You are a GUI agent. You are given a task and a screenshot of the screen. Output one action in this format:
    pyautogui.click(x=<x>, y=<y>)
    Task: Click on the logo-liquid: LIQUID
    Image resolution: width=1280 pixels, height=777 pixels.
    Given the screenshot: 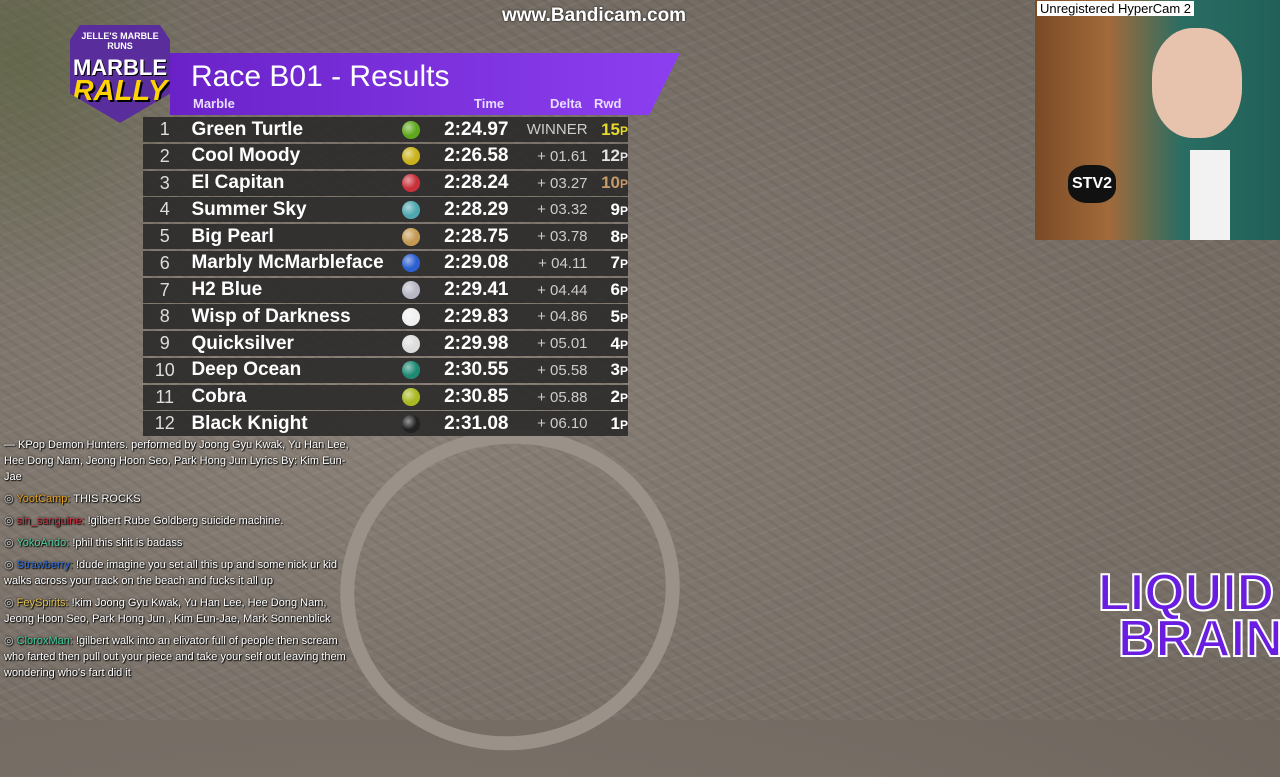 What is the action you would take?
    pyautogui.click(x=1186, y=593)
    